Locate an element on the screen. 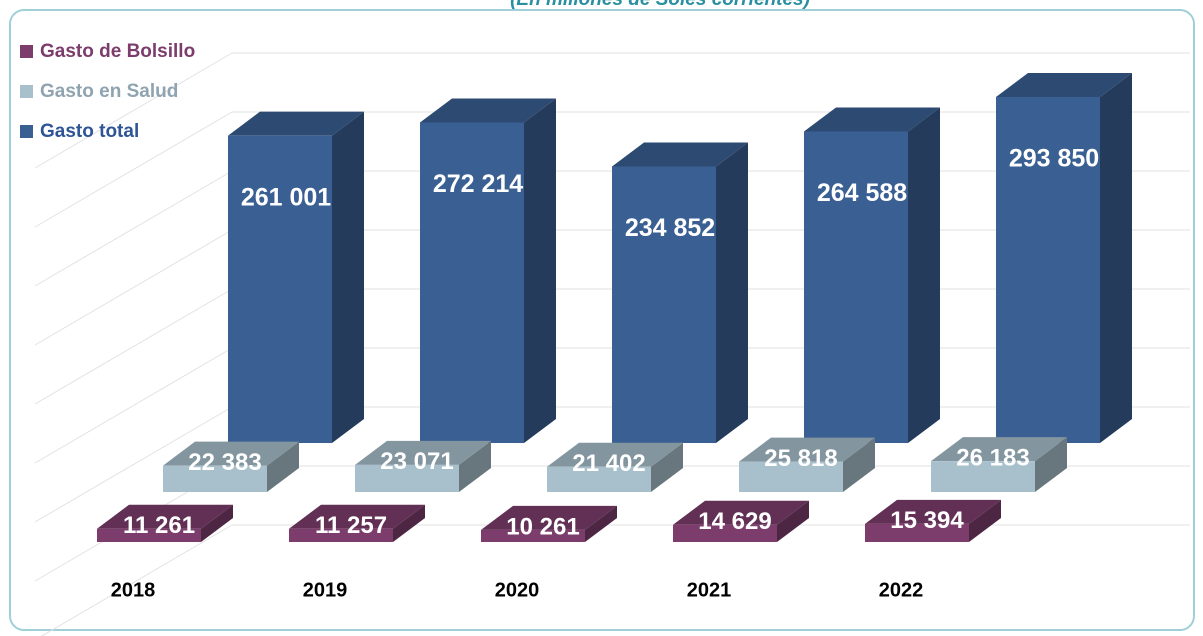 This screenshot has width=1203, height=636. data-label: 10 261 is located at coordinates (542, 526).